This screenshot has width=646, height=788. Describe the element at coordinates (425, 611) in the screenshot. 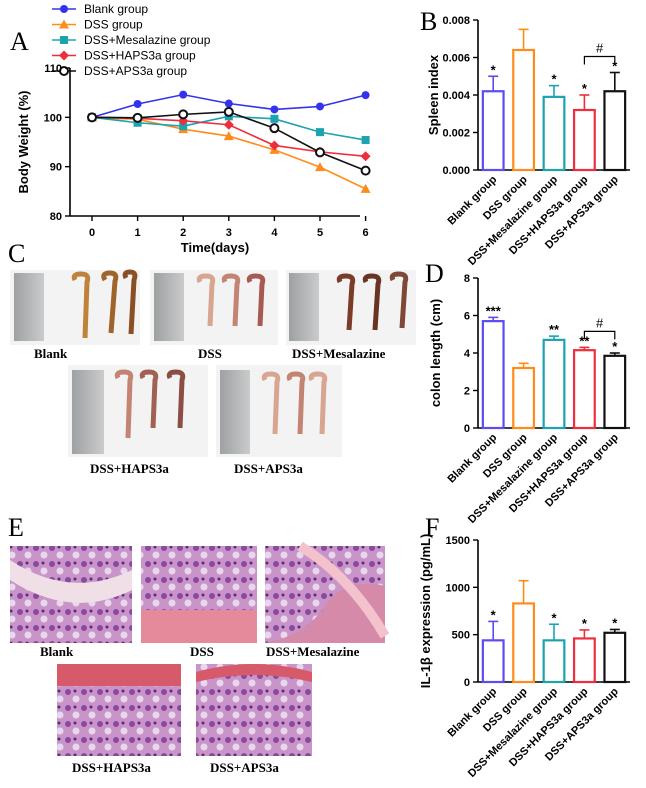

I see `y-axis-label: IL-1β expression (pg/mL)` at that location.